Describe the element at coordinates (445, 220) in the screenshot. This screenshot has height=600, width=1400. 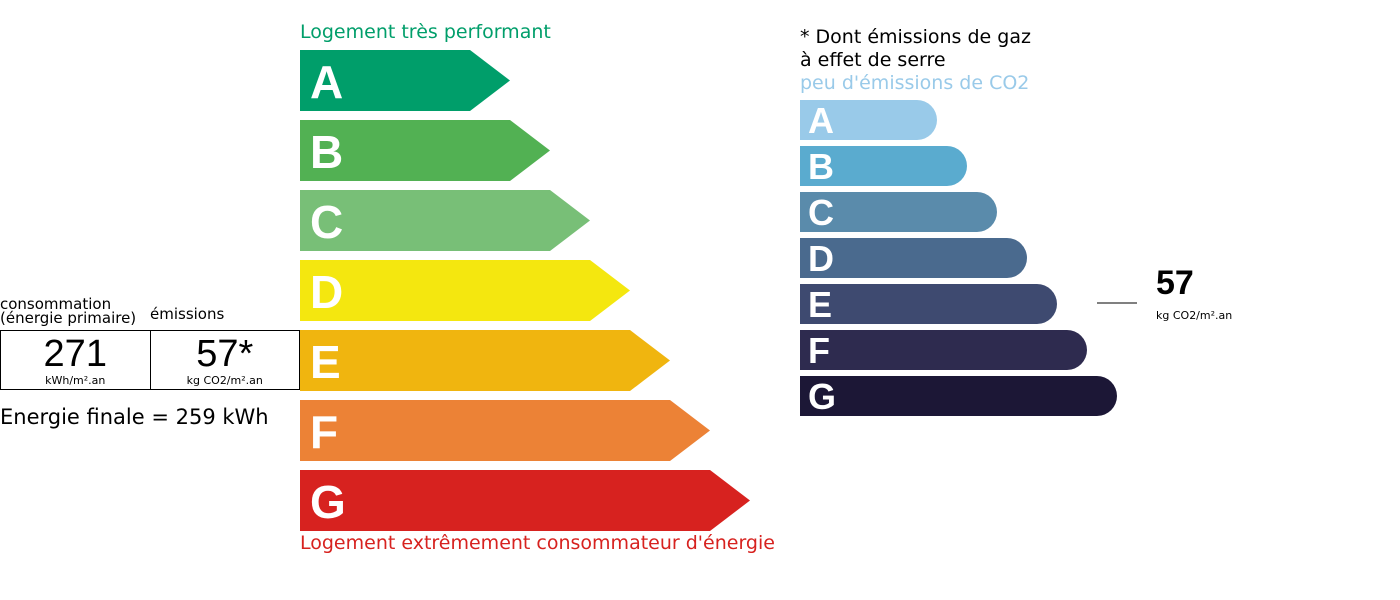
I see `energy-bar-c` at that location.